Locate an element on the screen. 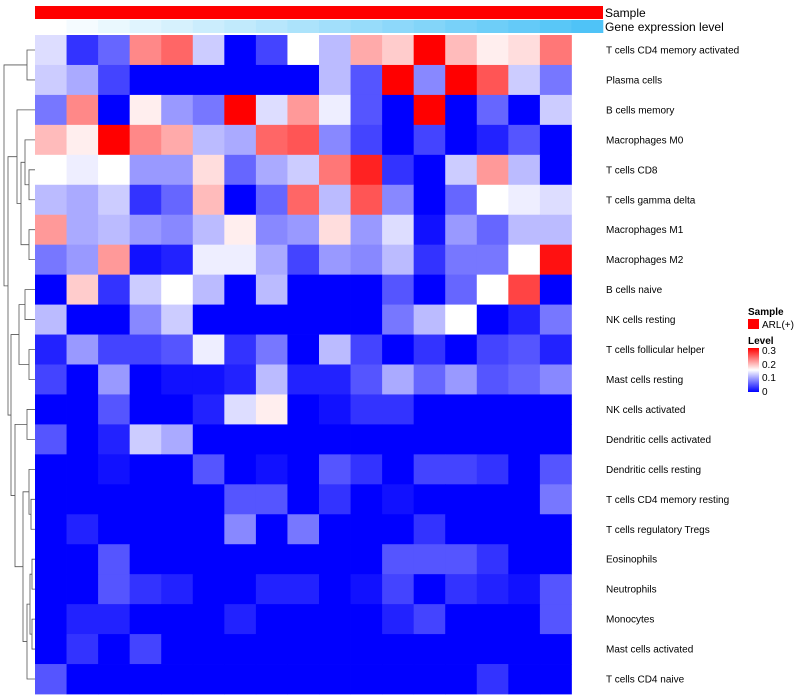 Image resolution: width=800 pixels, height=700 pixels. legend: Sample ARL(+) Level 0.3 0.2 0.1 0 is located at coordinates (771, 352).